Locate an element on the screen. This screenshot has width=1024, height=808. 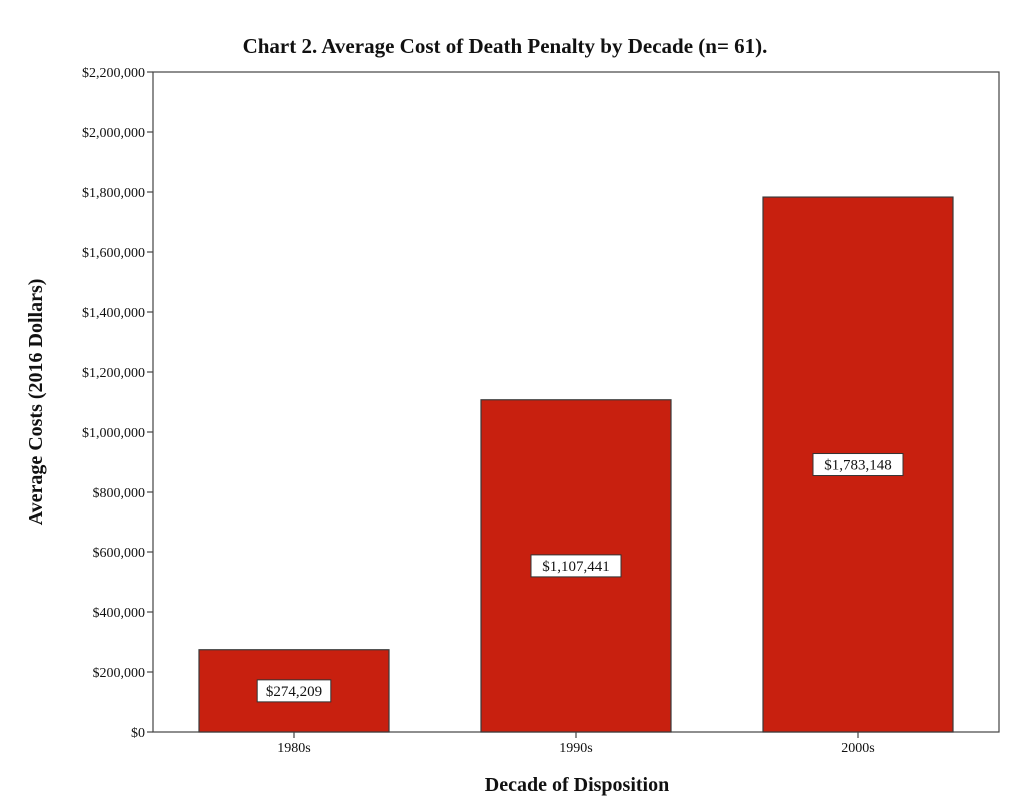
y-tick-label: $2,200,000 is located at coordinates (113, 73).